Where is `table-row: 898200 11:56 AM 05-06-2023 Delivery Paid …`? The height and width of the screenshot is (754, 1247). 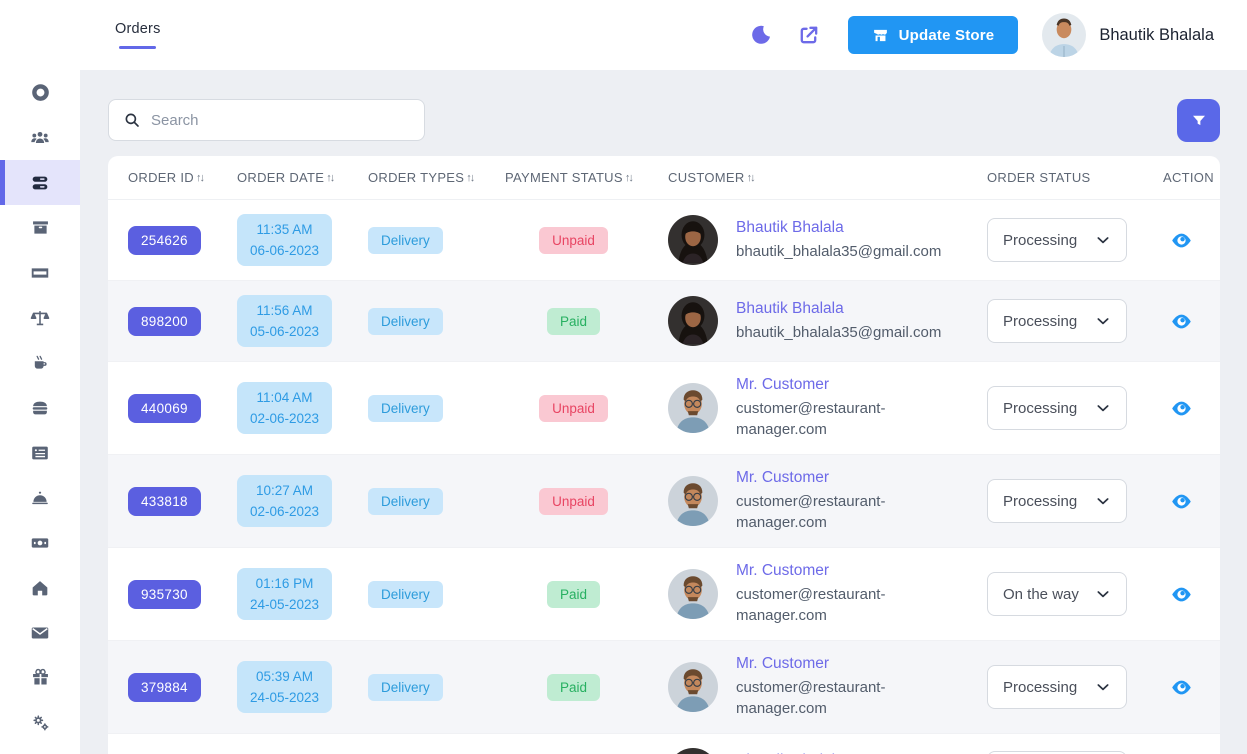
table-row: 898200 11:56 AM 05-06-2023 Delivery Paid … is located at coordinates (664, 321).